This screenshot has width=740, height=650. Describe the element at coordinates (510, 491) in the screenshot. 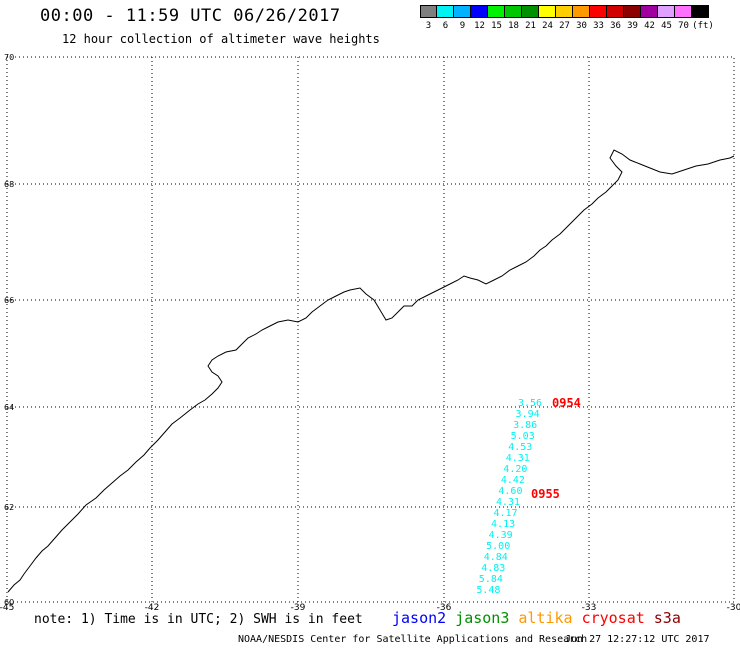

I see `swh-value-label: 4.60` at that location.